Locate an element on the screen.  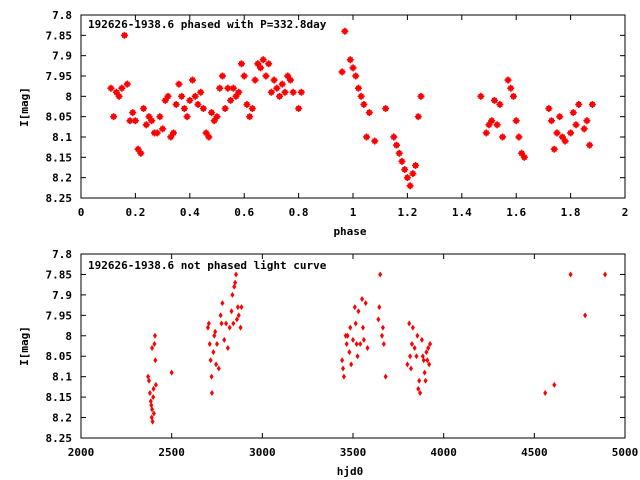
chart-title: 192626-1938.6 not phased light curve is located at coordinates (207, 265).